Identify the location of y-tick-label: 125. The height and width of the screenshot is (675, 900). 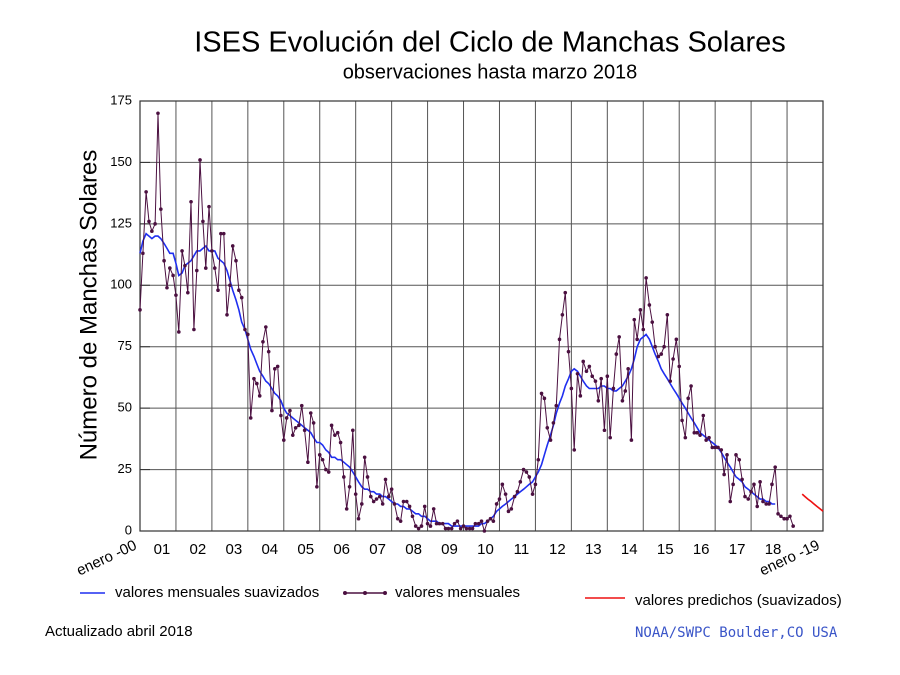
(121, 222).